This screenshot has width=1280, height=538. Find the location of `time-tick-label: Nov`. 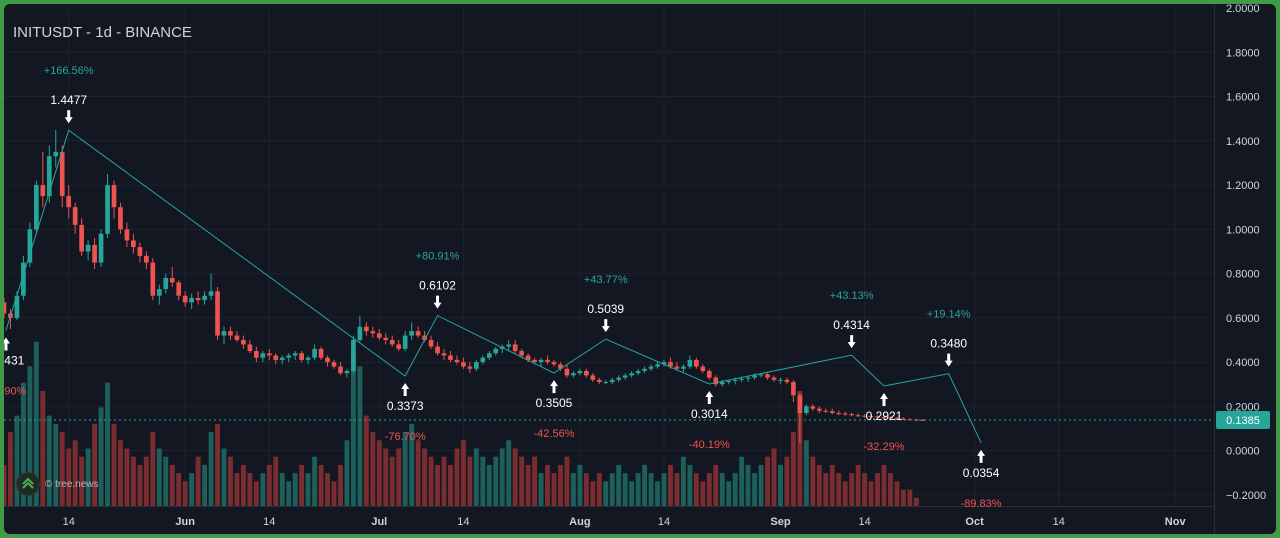

time-tick-label: Nov is located at coordinates (1176, 522).